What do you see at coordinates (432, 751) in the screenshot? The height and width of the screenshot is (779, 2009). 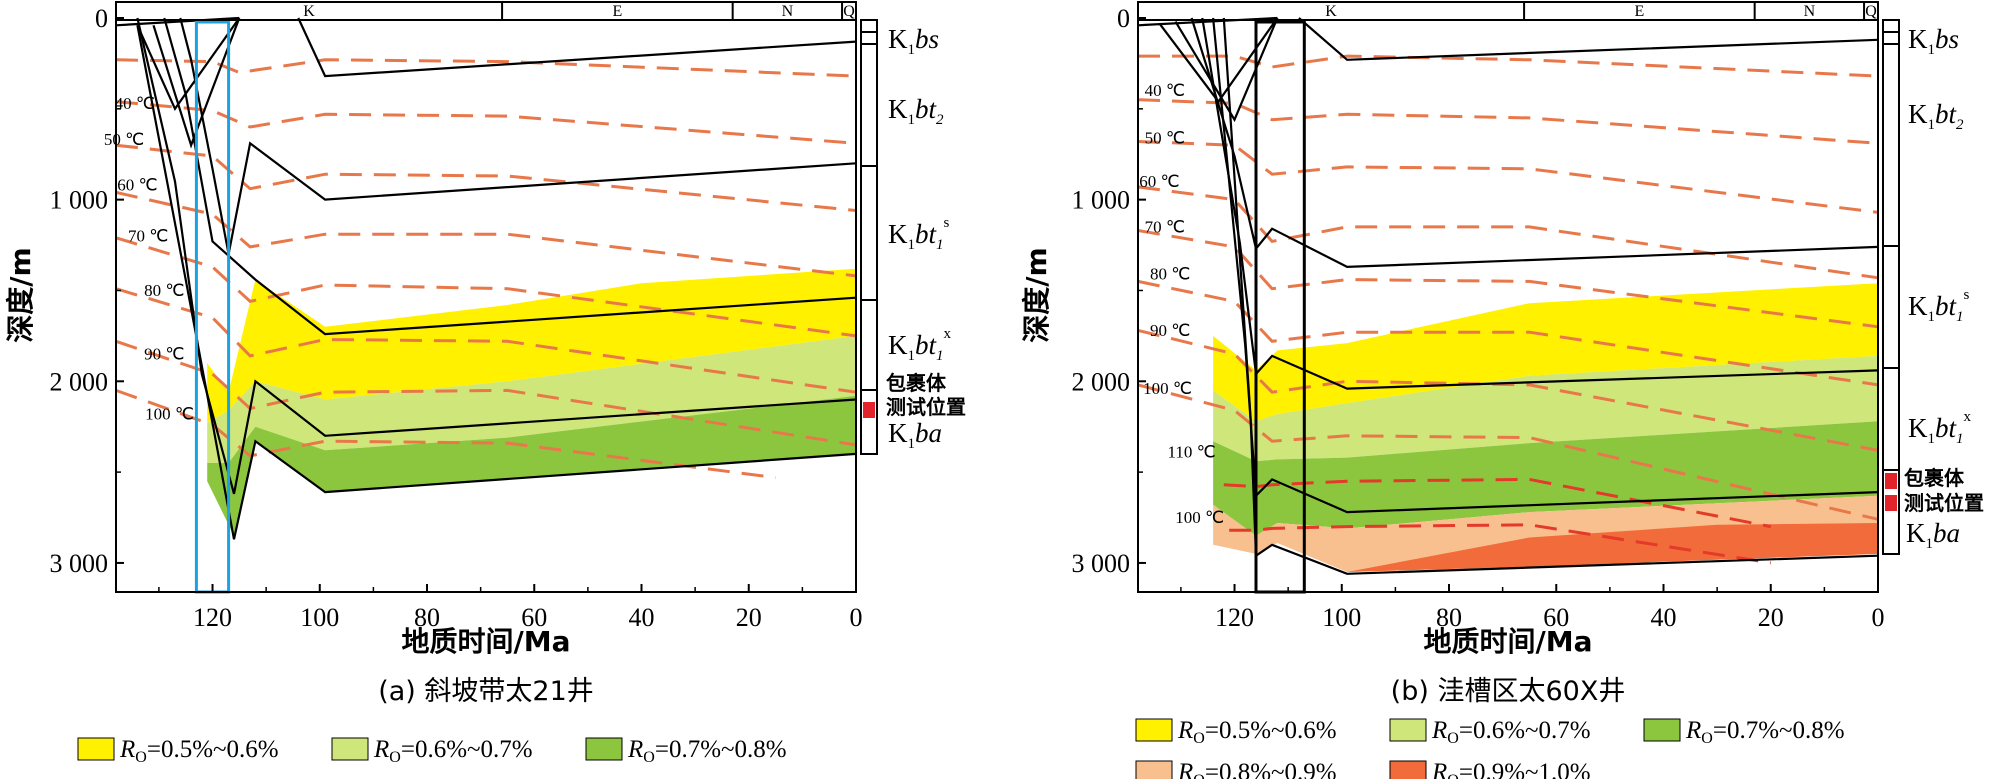 I see `legend-a: RO=0.5%~0.6% RO=0.6%~0.7% RO=0.7%~0.8%` at bounding box center [432, 751].